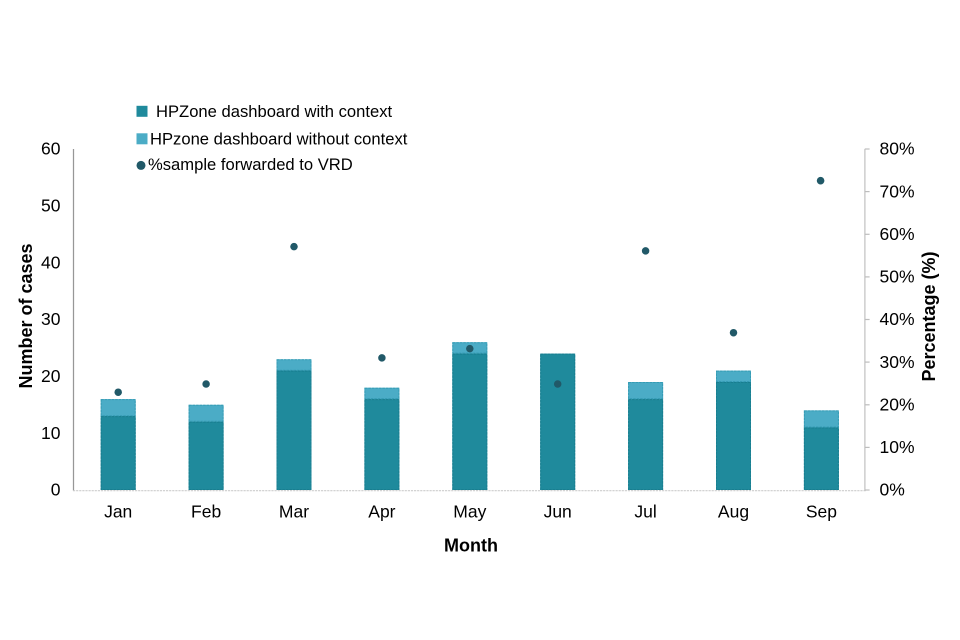 The image size is (960, 640). I want to click on svg-text: 70%, so click(897, 191).